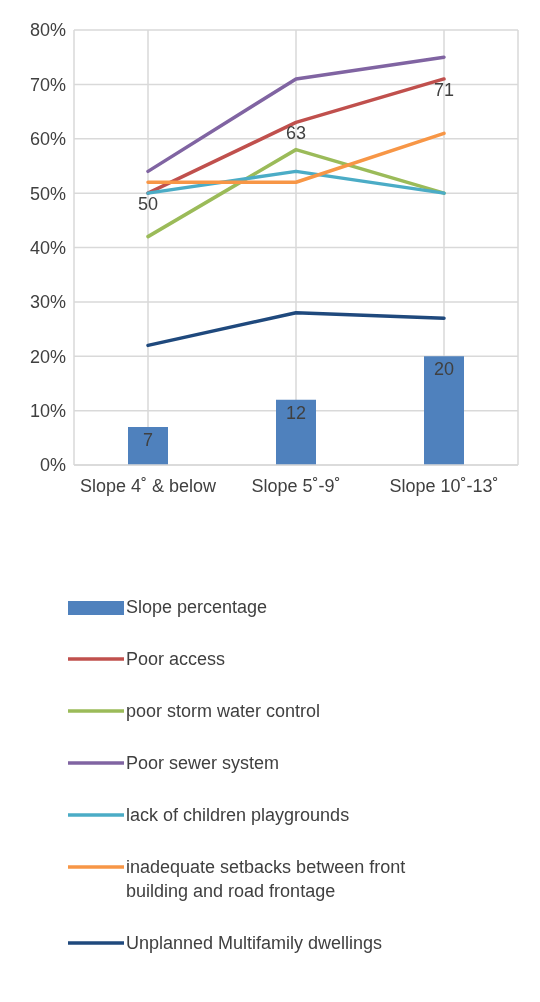  What do you see at coordinates (296, 485) in the screenshot?
I see `x-tick-label: Slope 5˚-9˚` at bounding box center [296, 485].